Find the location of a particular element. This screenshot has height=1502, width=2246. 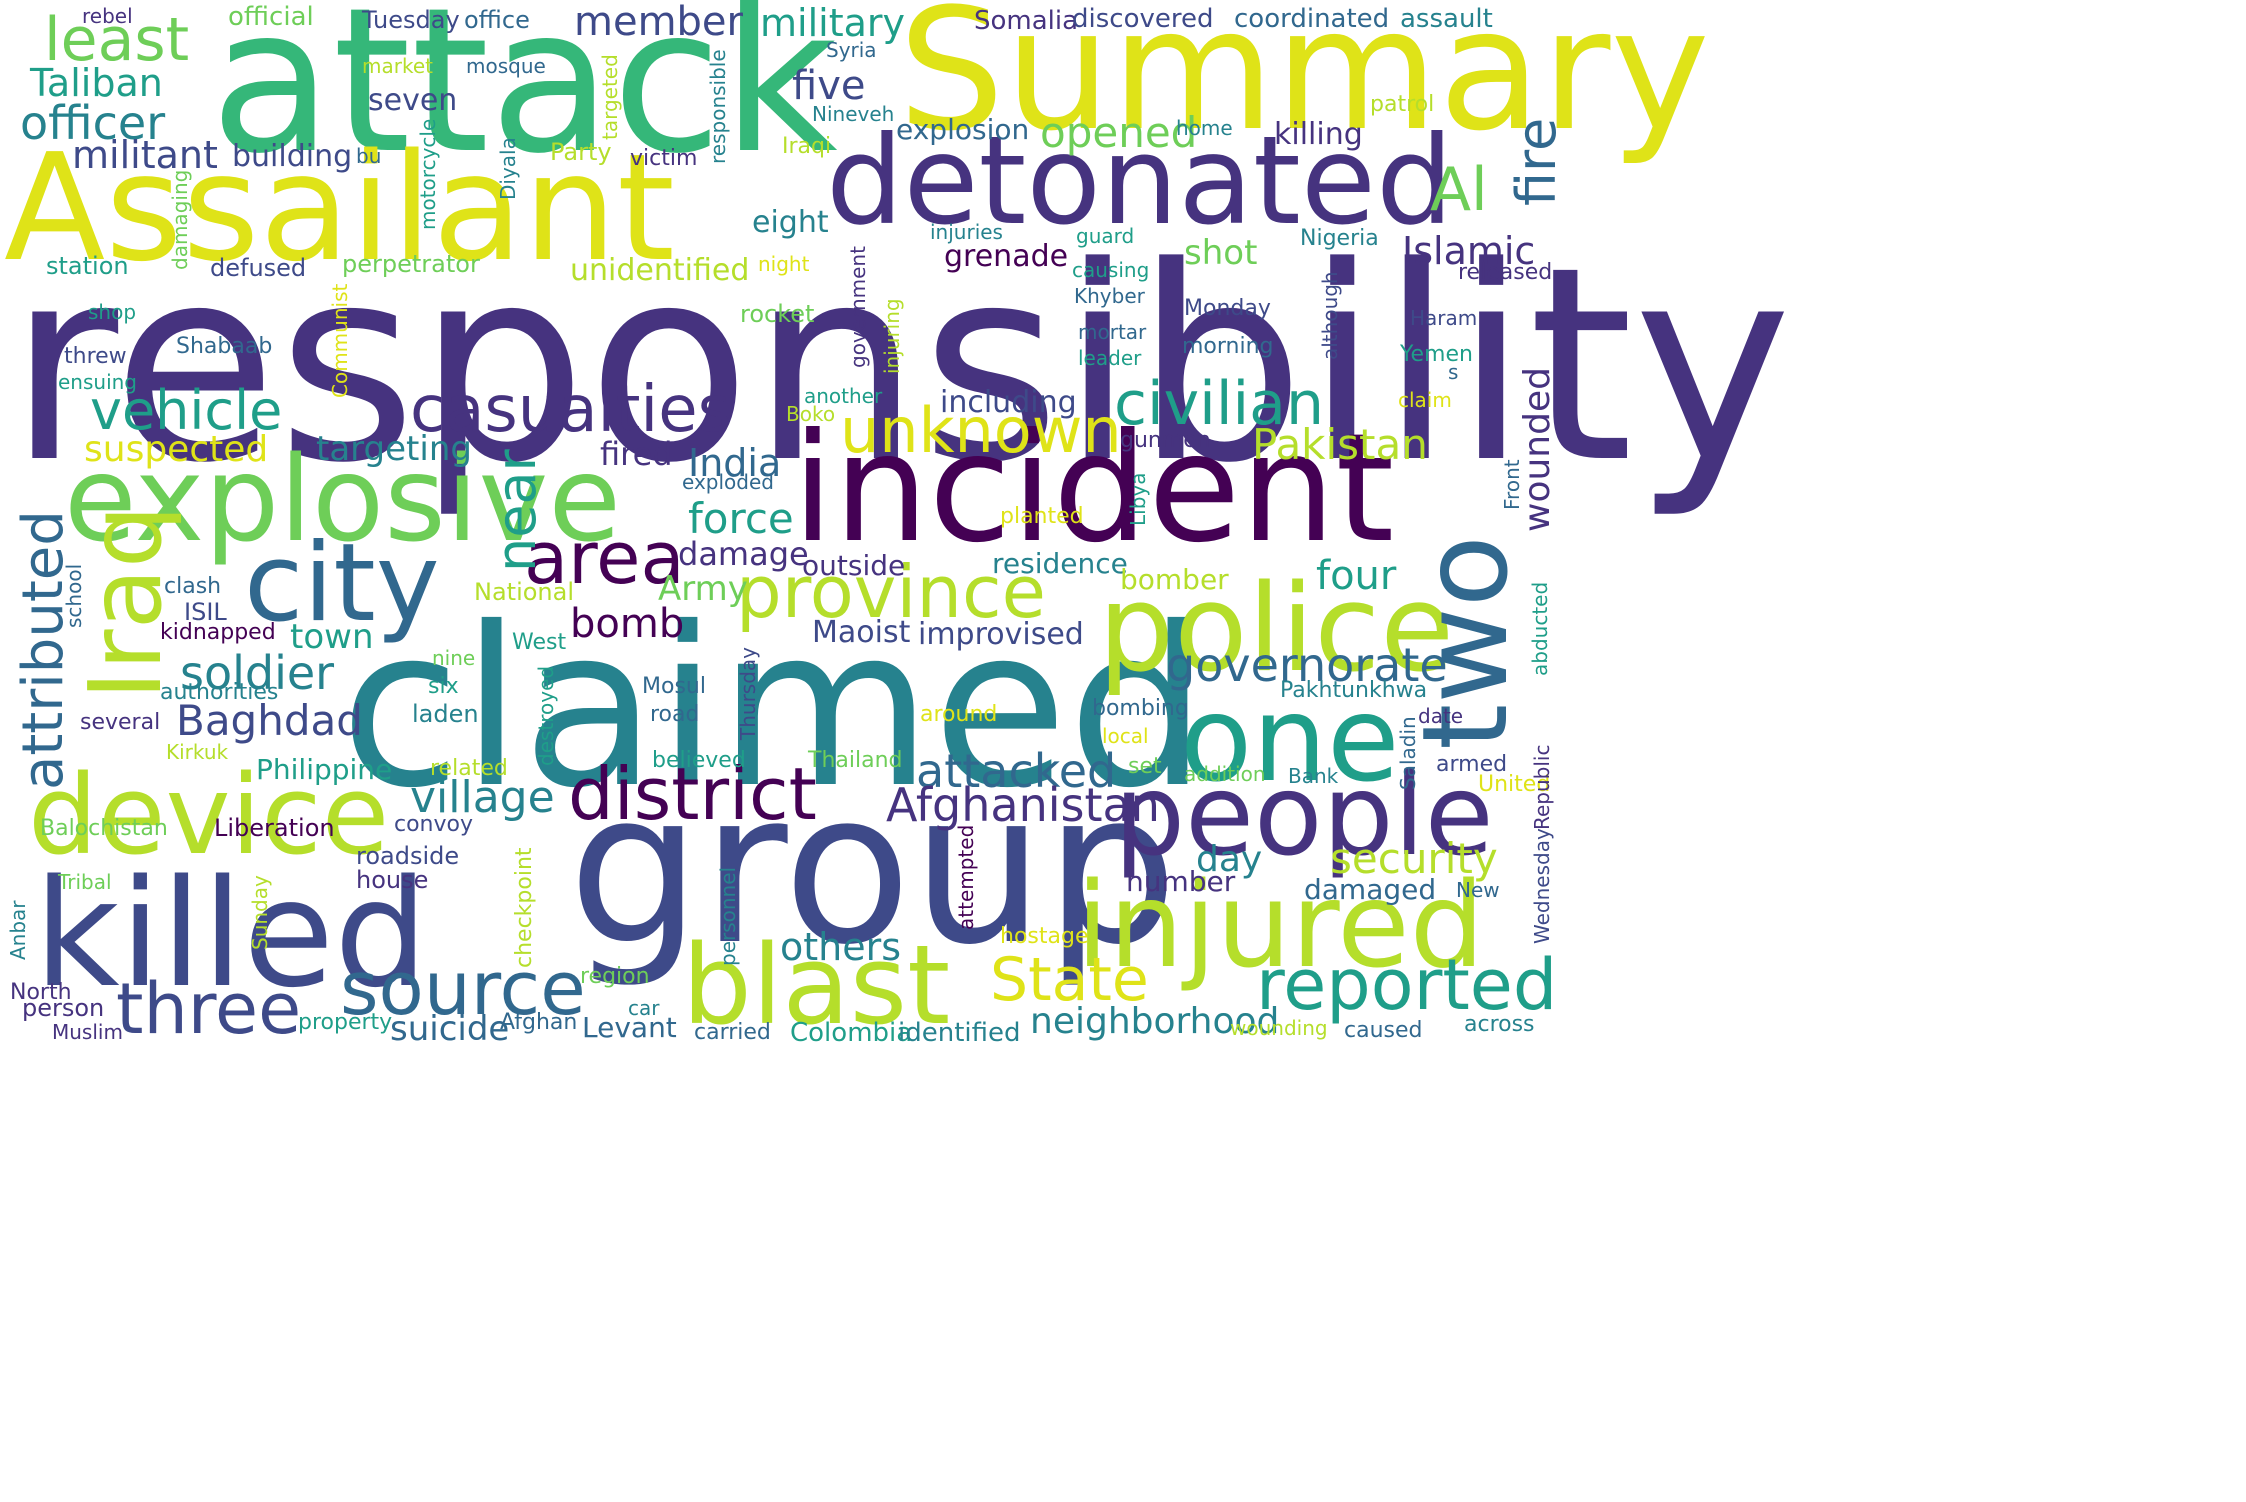

word-day: day is located at coordinates (1229, 859).